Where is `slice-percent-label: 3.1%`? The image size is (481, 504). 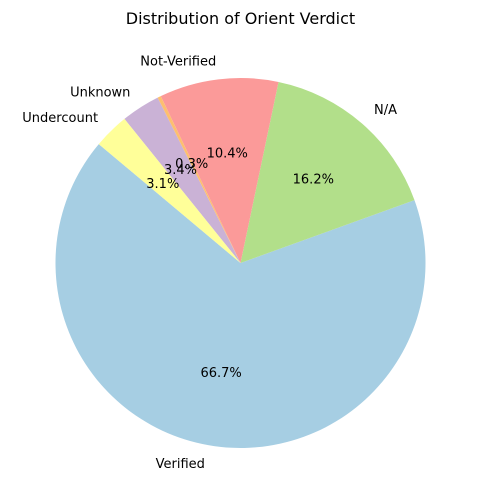
slice-percent-label: 3.1% is located at coordinates (162, 184).